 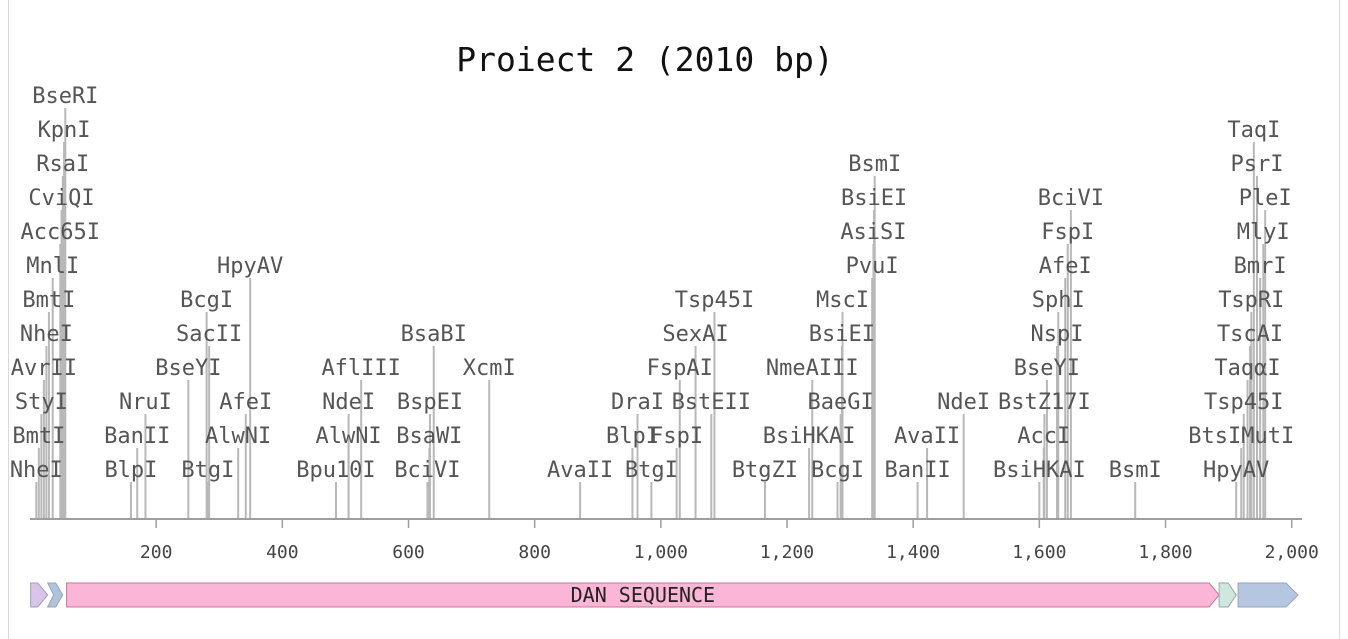 What do you see at coordinates (841, 402) in the screenshot?
I see `enzyme-label: BaeGI` at bounding box center [841, 402].